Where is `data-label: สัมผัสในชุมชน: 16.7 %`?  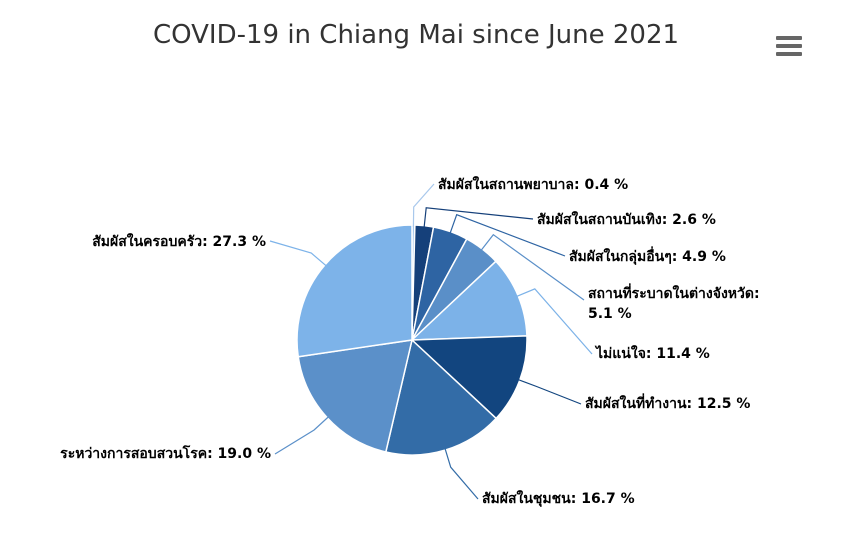 data-label: สัมผัสในชุมชน: 16.7 % is located at coordinates (558, 498).